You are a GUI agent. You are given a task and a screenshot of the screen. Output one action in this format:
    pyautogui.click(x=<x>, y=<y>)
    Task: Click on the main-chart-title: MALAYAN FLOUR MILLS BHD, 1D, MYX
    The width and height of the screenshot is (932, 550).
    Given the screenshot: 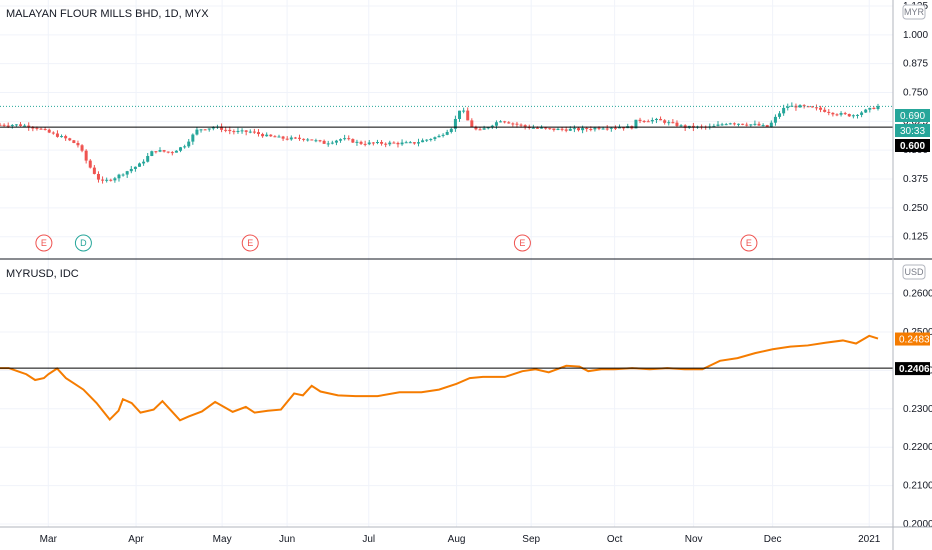 What is the action you would take?
    pyautogui.click(x=107, y=14)
    